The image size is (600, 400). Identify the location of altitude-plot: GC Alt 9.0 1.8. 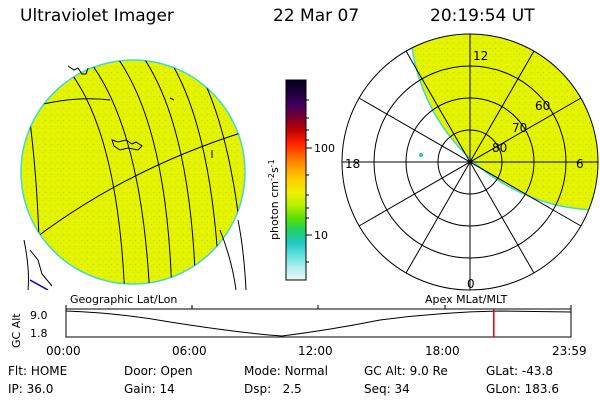
(291, 326).